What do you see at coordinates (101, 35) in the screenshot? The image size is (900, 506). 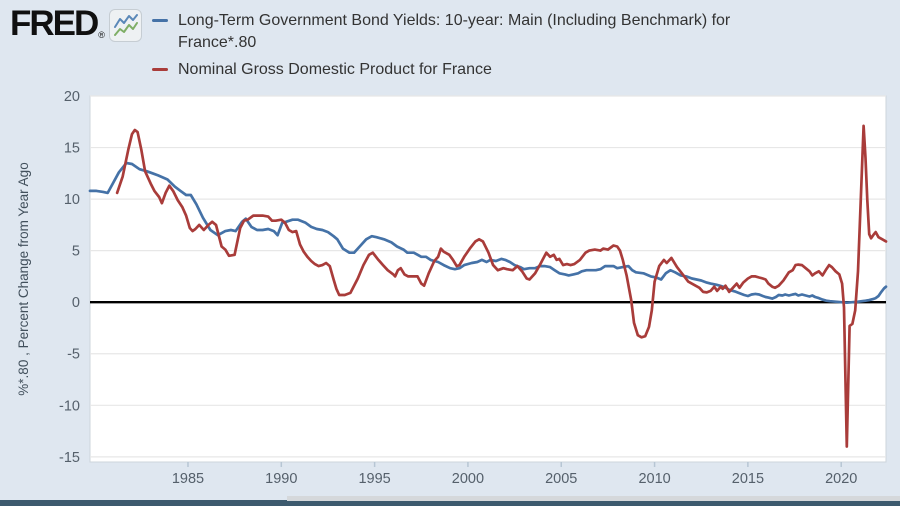 I see `registered-trademark-symbol: ®` at bounding box center [101, 35].